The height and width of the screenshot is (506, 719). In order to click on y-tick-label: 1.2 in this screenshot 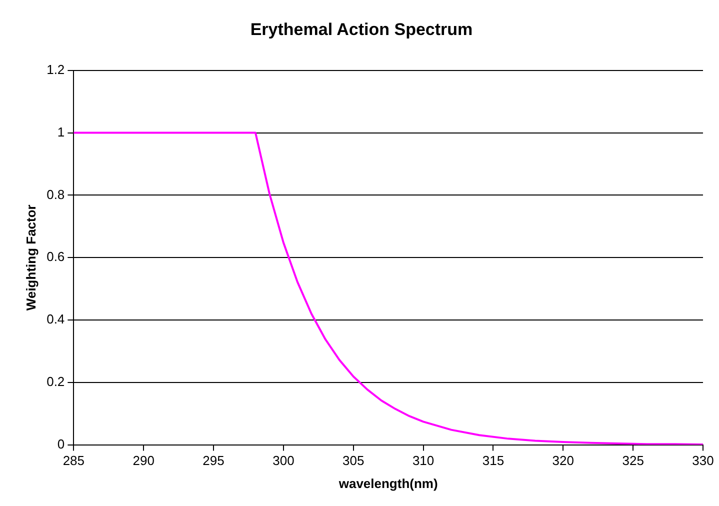, I will do `click(55, 69)`.